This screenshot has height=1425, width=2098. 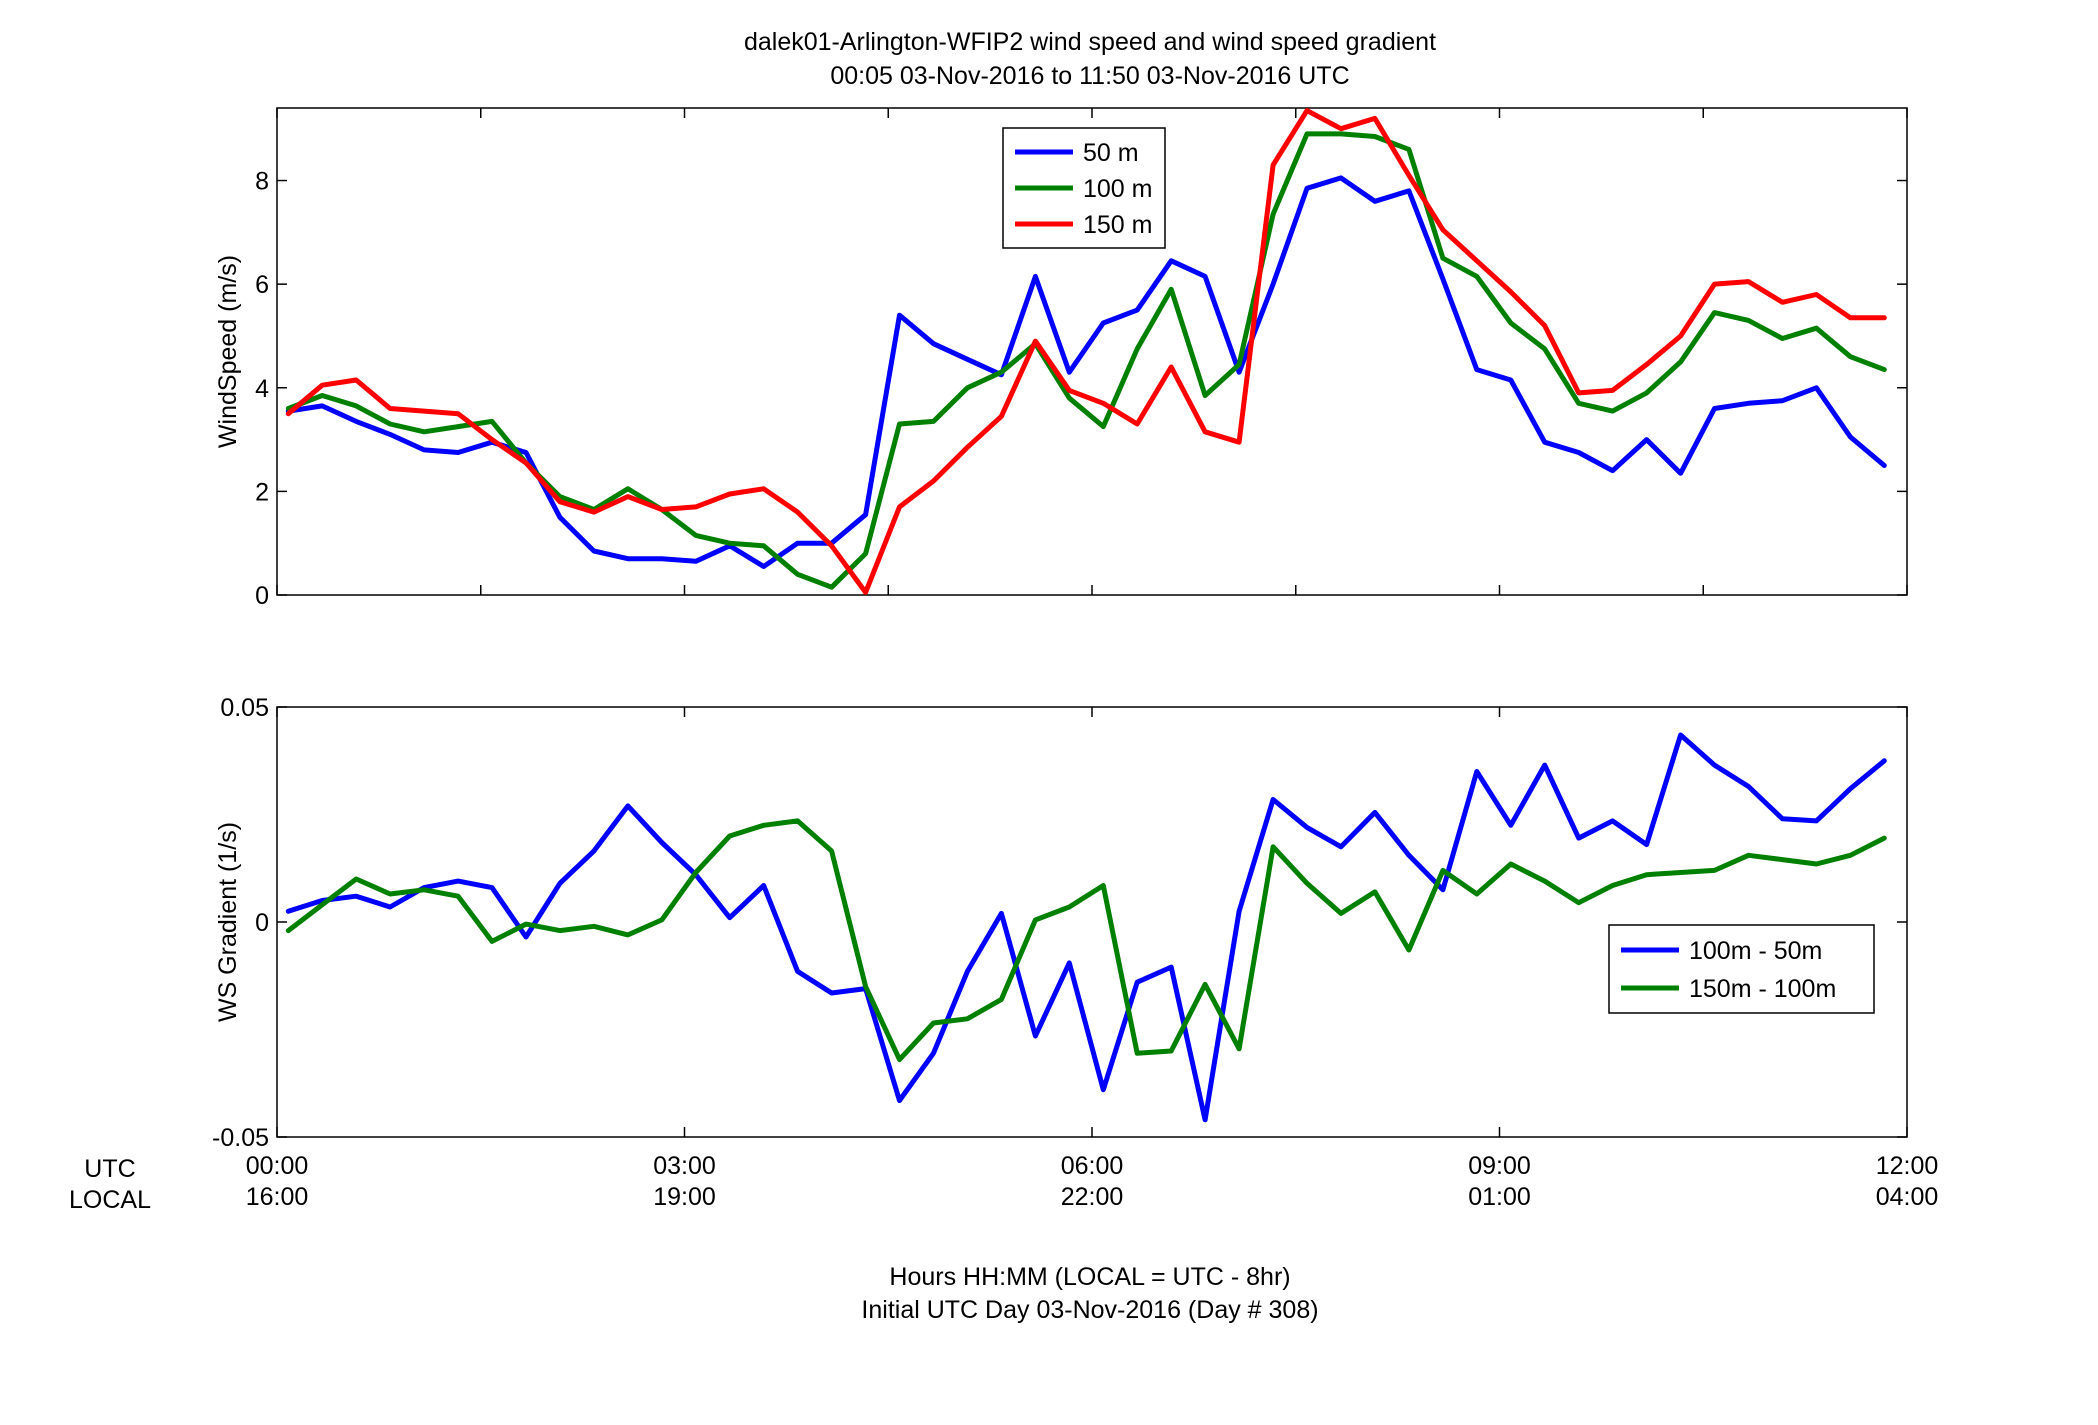 What do you see at coordinates (244, 708) in the screenshot?
I see `gradient-y-tick-label: 0.05` at bounding box center [244, 708].